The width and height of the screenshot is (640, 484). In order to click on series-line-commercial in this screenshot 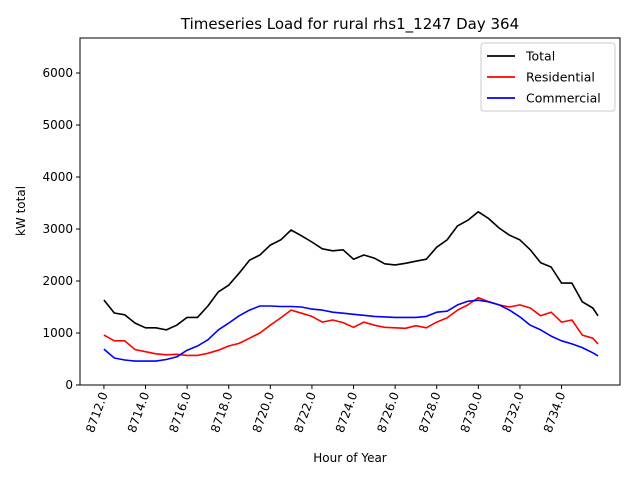, I will do `click(351, 330)`.